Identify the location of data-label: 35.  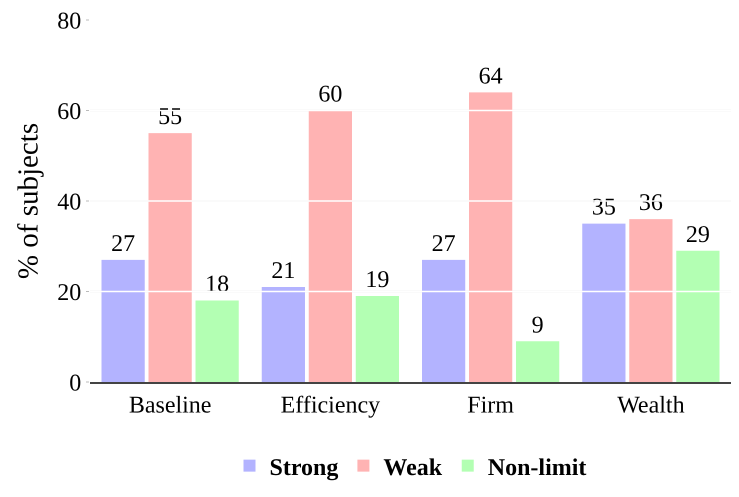
(604, 207).